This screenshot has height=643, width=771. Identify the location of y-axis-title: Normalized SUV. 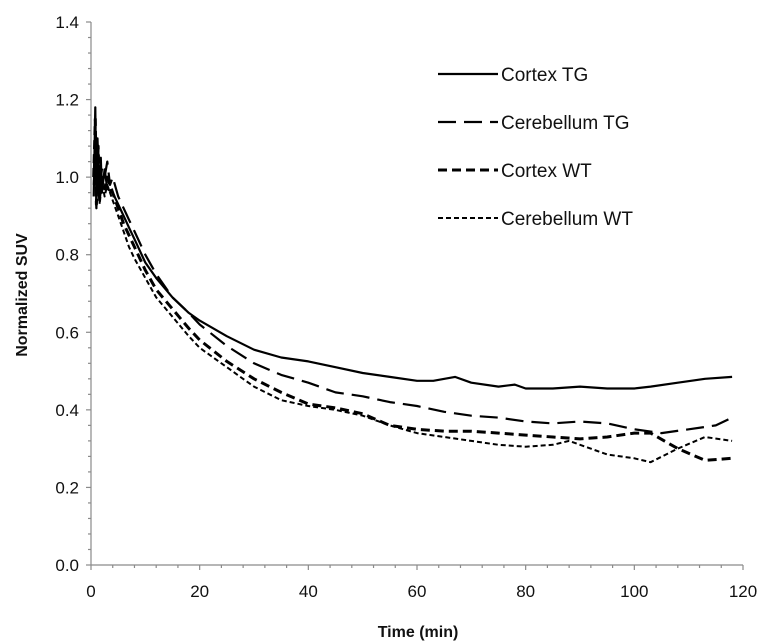
(22, 295).